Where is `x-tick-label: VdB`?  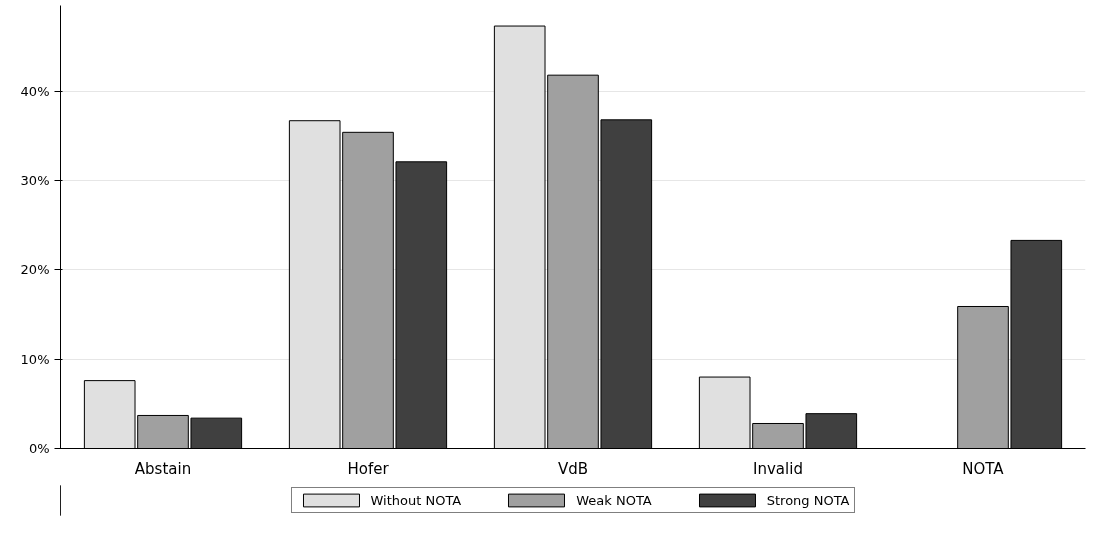
x-tick-label: VdB is located at coordinates (573, 468).